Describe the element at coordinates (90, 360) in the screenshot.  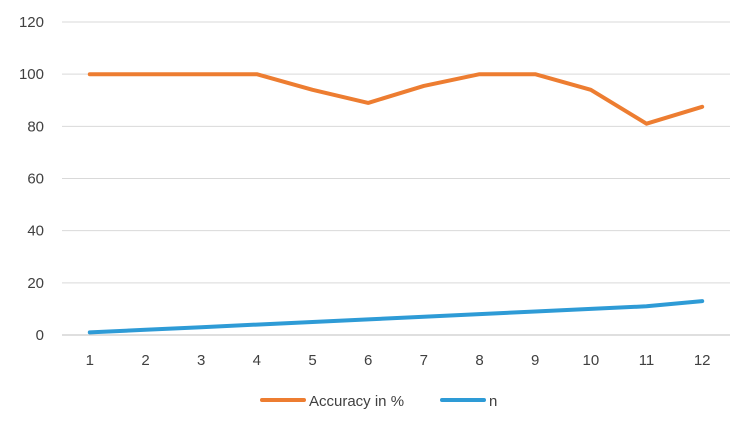
I see `x-tick-label-1: 1` at that location.